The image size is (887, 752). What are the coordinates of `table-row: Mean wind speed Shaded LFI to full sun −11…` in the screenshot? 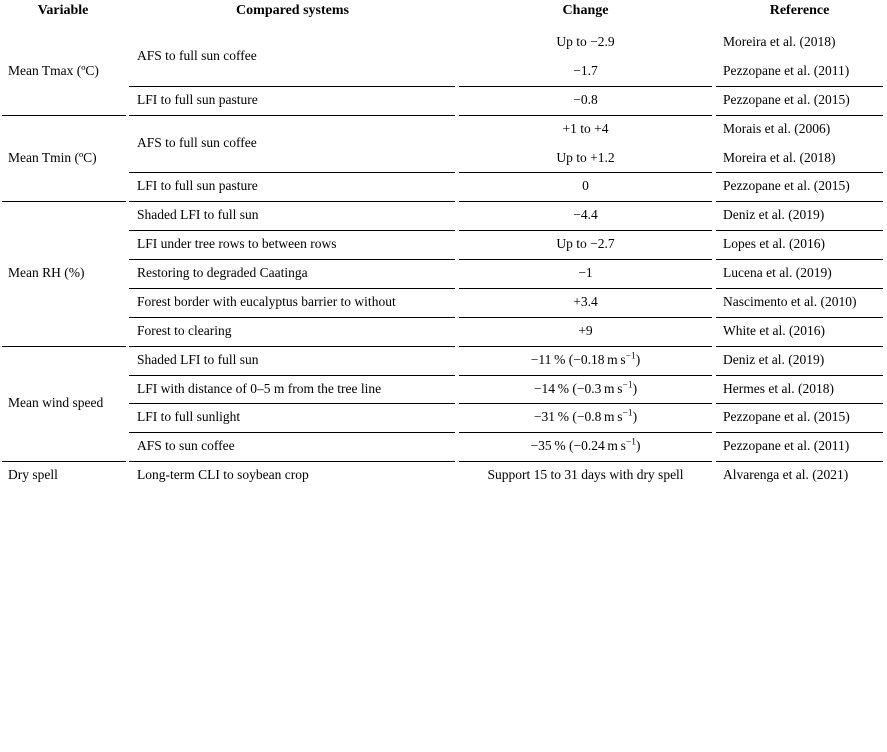 It's located at (443, 378).